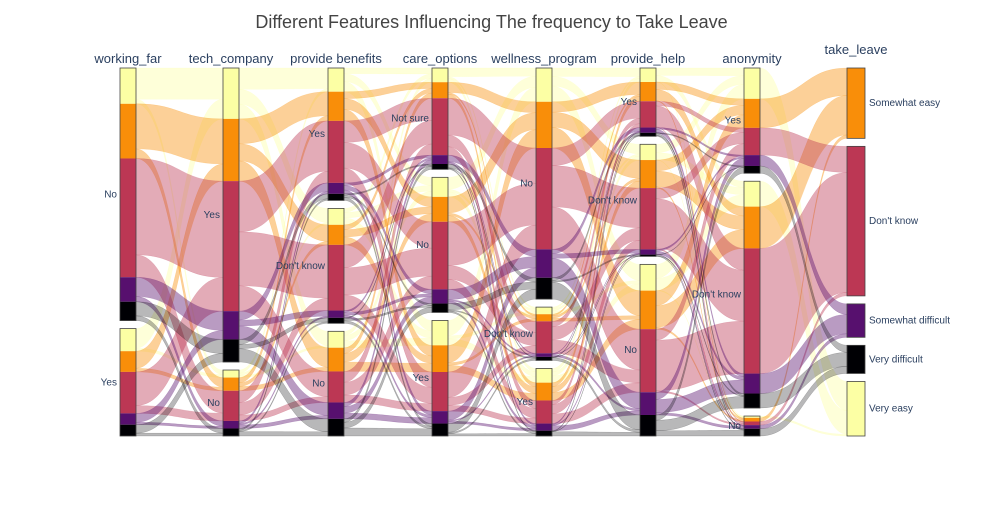 This screenshot has width=983, height=525. What do you see at coordinates (336, 106) in the screenshot?
I see `bar-segment-provide-benefits-yes-somewhat-easy` at bounding box center [336, 106].